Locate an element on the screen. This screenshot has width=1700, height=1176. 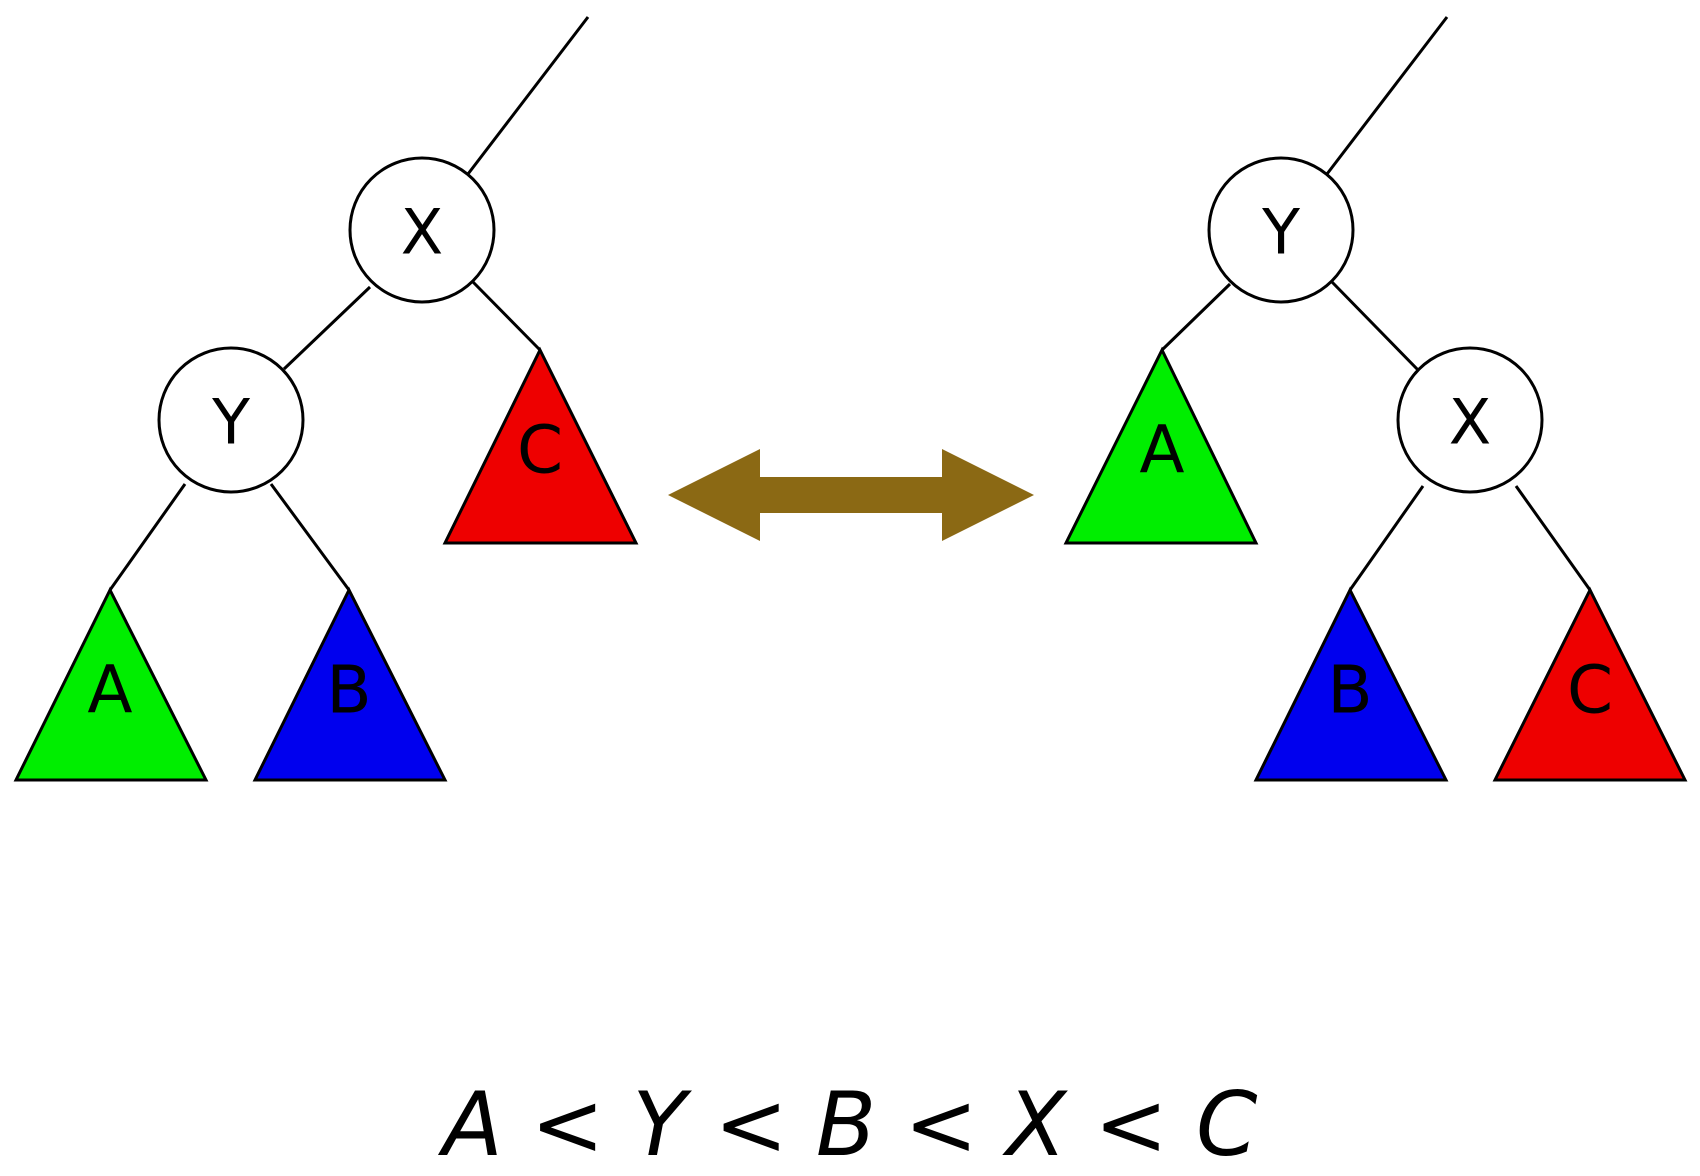
right-subtree-c: C is located at coordinates (1590, 684).